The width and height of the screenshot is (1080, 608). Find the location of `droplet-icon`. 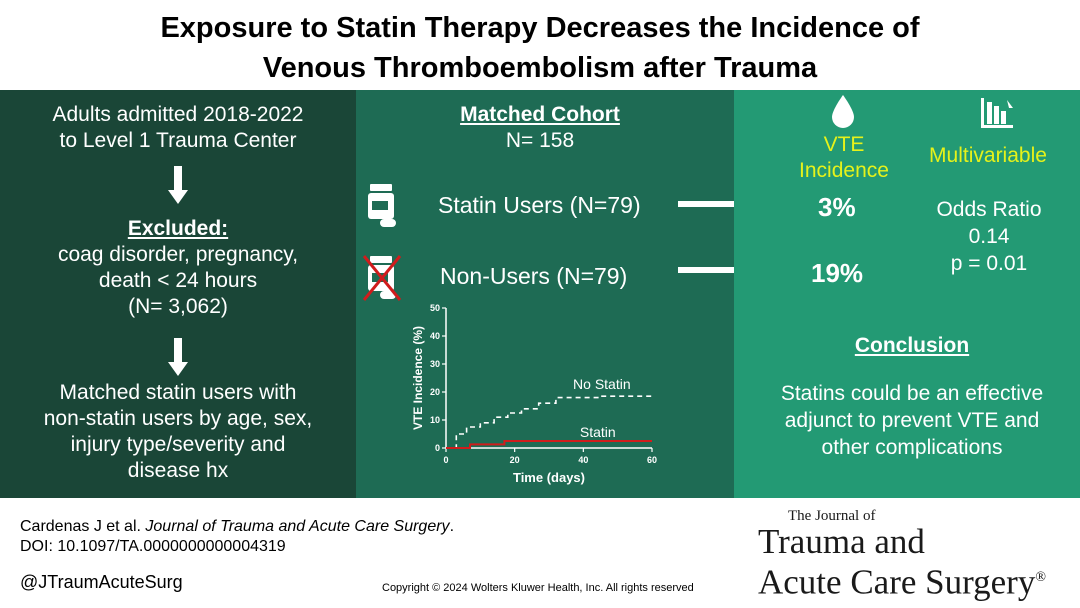

droplet-icon is located at coordinates (843, 111).